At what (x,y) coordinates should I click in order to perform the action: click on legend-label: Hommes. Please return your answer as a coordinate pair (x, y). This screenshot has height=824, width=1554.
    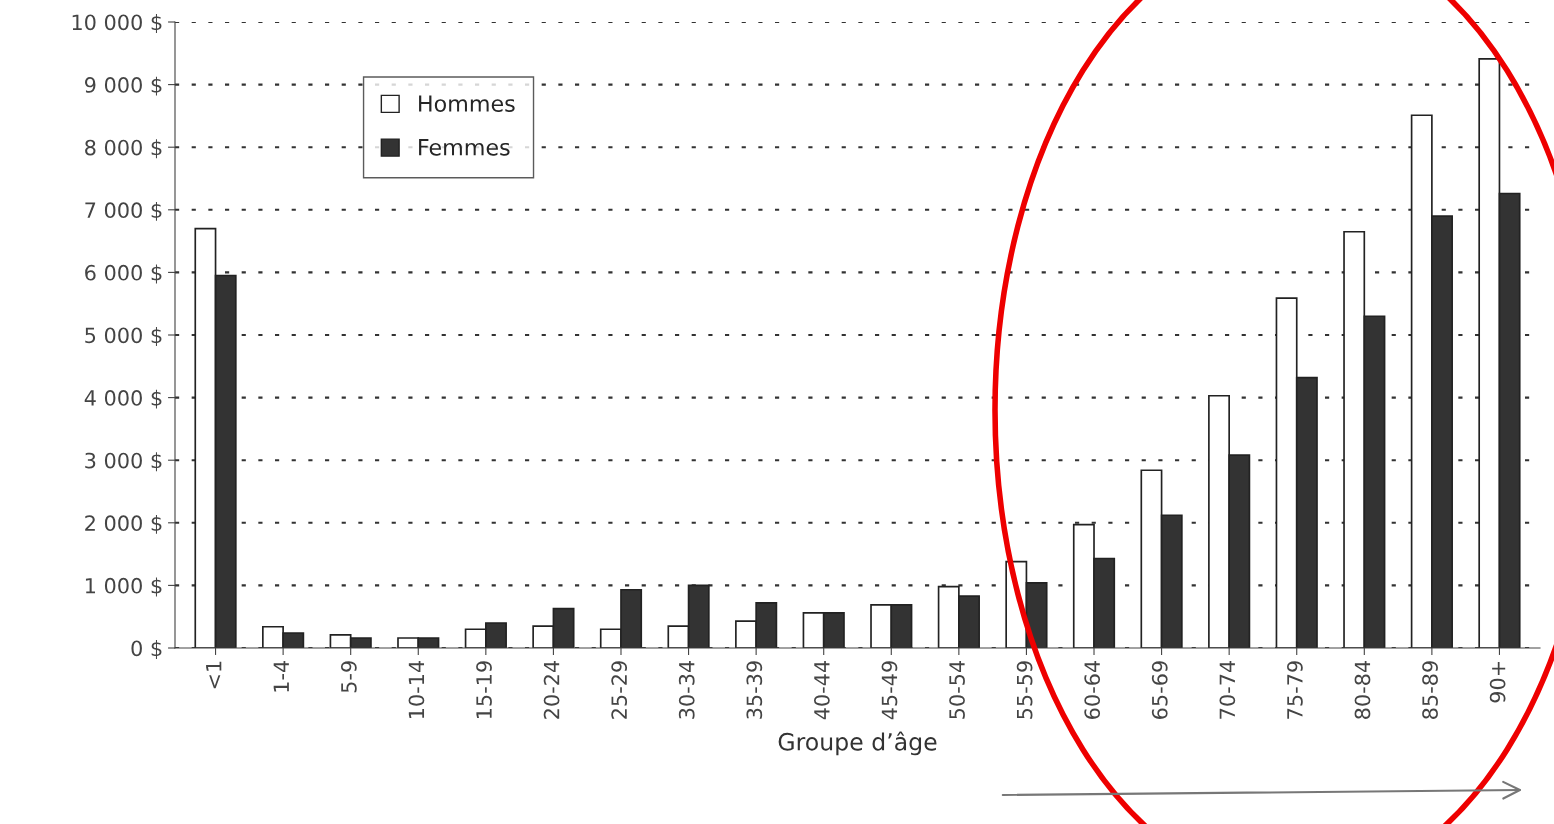
    Looking at the image, I should click on (467, 103).